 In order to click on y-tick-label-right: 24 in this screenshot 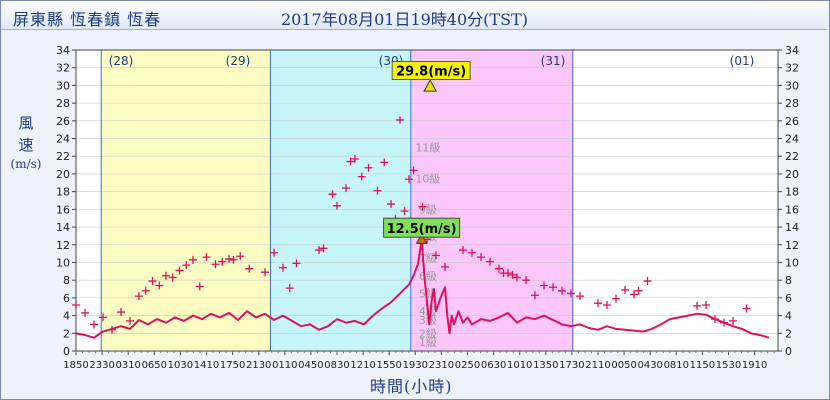, I will do `click(792, 139)`.